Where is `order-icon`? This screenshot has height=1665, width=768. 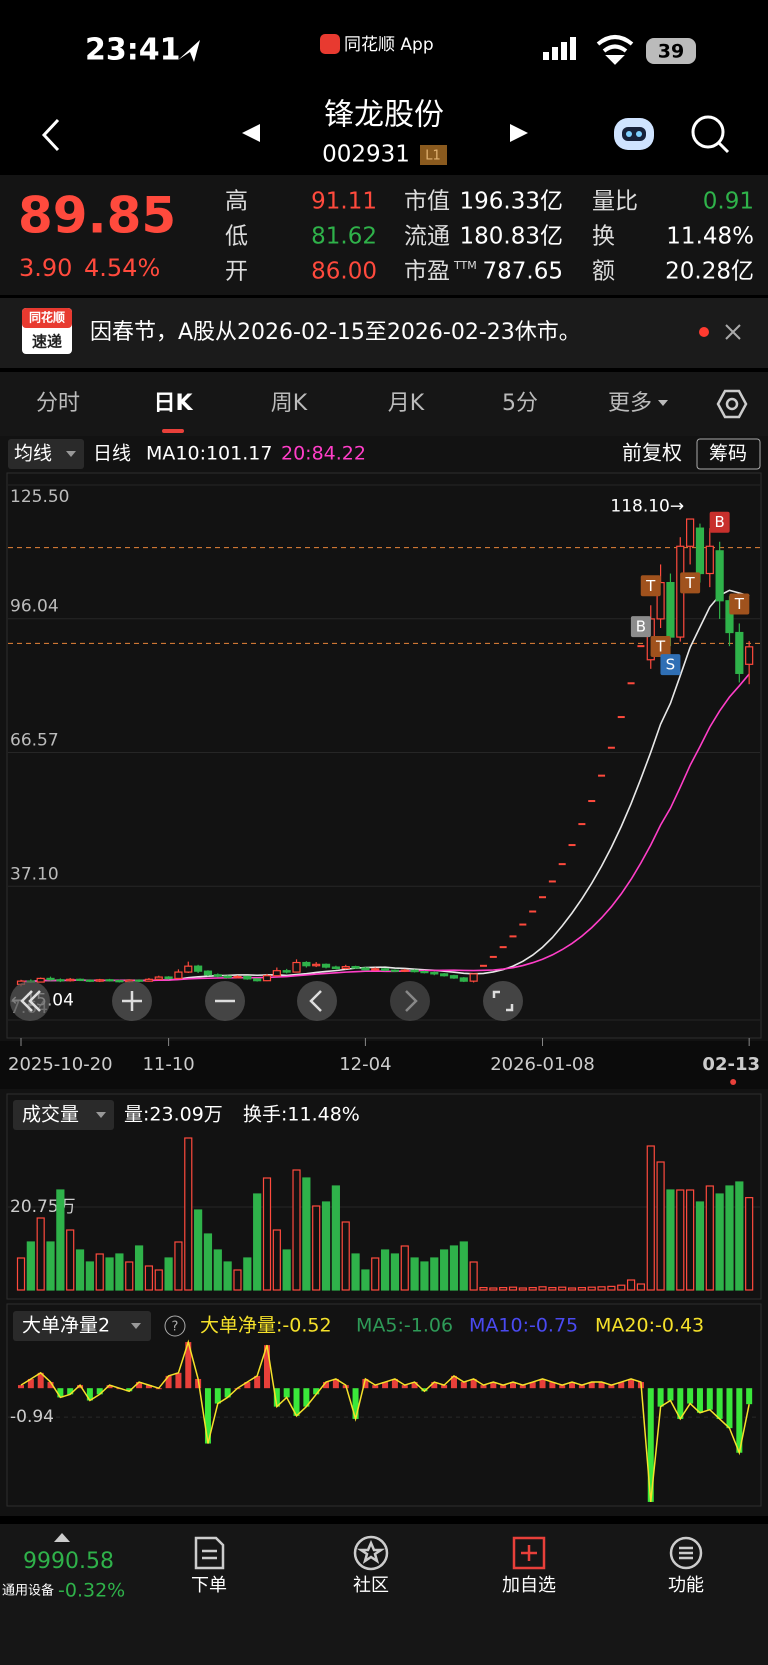 order-icon is located at coordinates (209, 1553).